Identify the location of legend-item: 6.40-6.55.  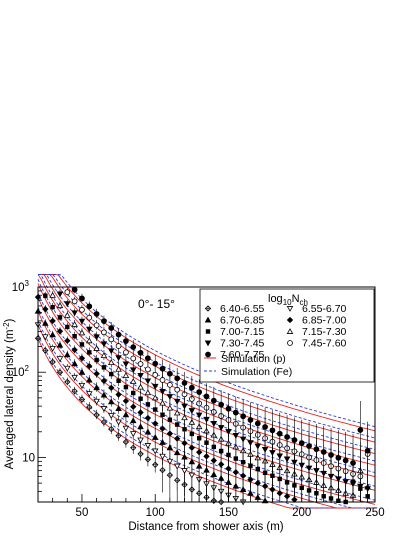
(234, 309).